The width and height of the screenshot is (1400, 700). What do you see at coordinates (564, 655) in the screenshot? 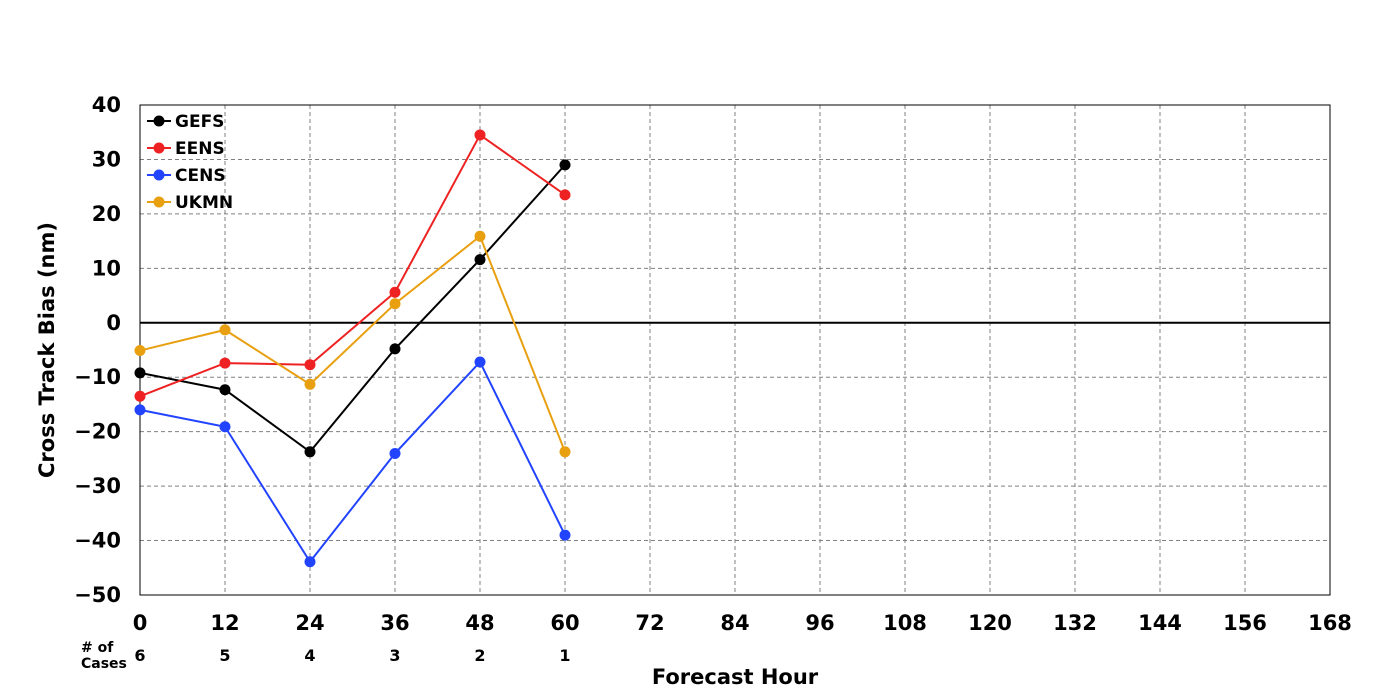
I see `cases-value: 1` at bounding box center [564, 655].